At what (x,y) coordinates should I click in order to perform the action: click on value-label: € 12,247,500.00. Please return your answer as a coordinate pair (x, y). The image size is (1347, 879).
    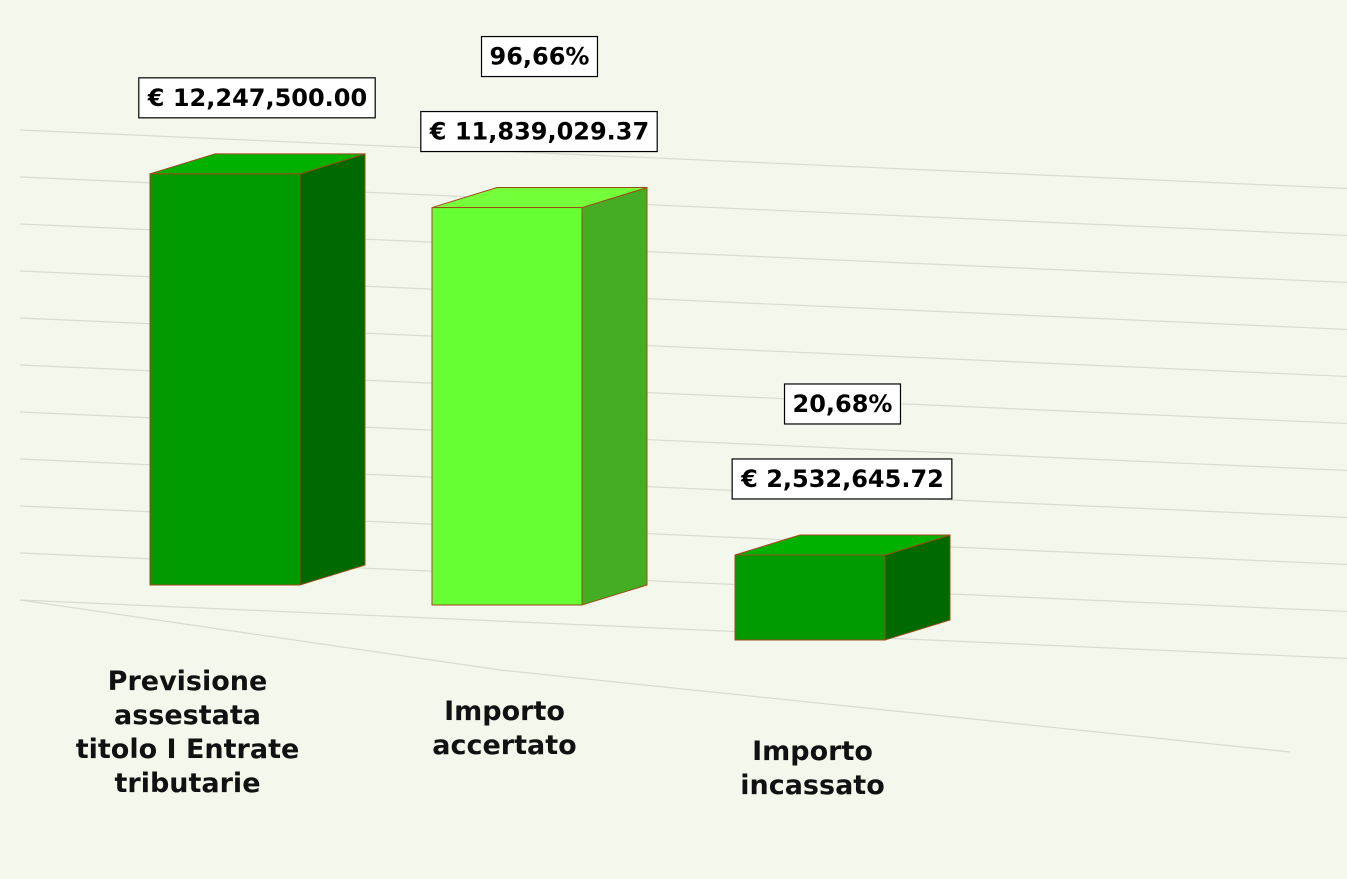
    Looking at the image, I should click on (257, 98).